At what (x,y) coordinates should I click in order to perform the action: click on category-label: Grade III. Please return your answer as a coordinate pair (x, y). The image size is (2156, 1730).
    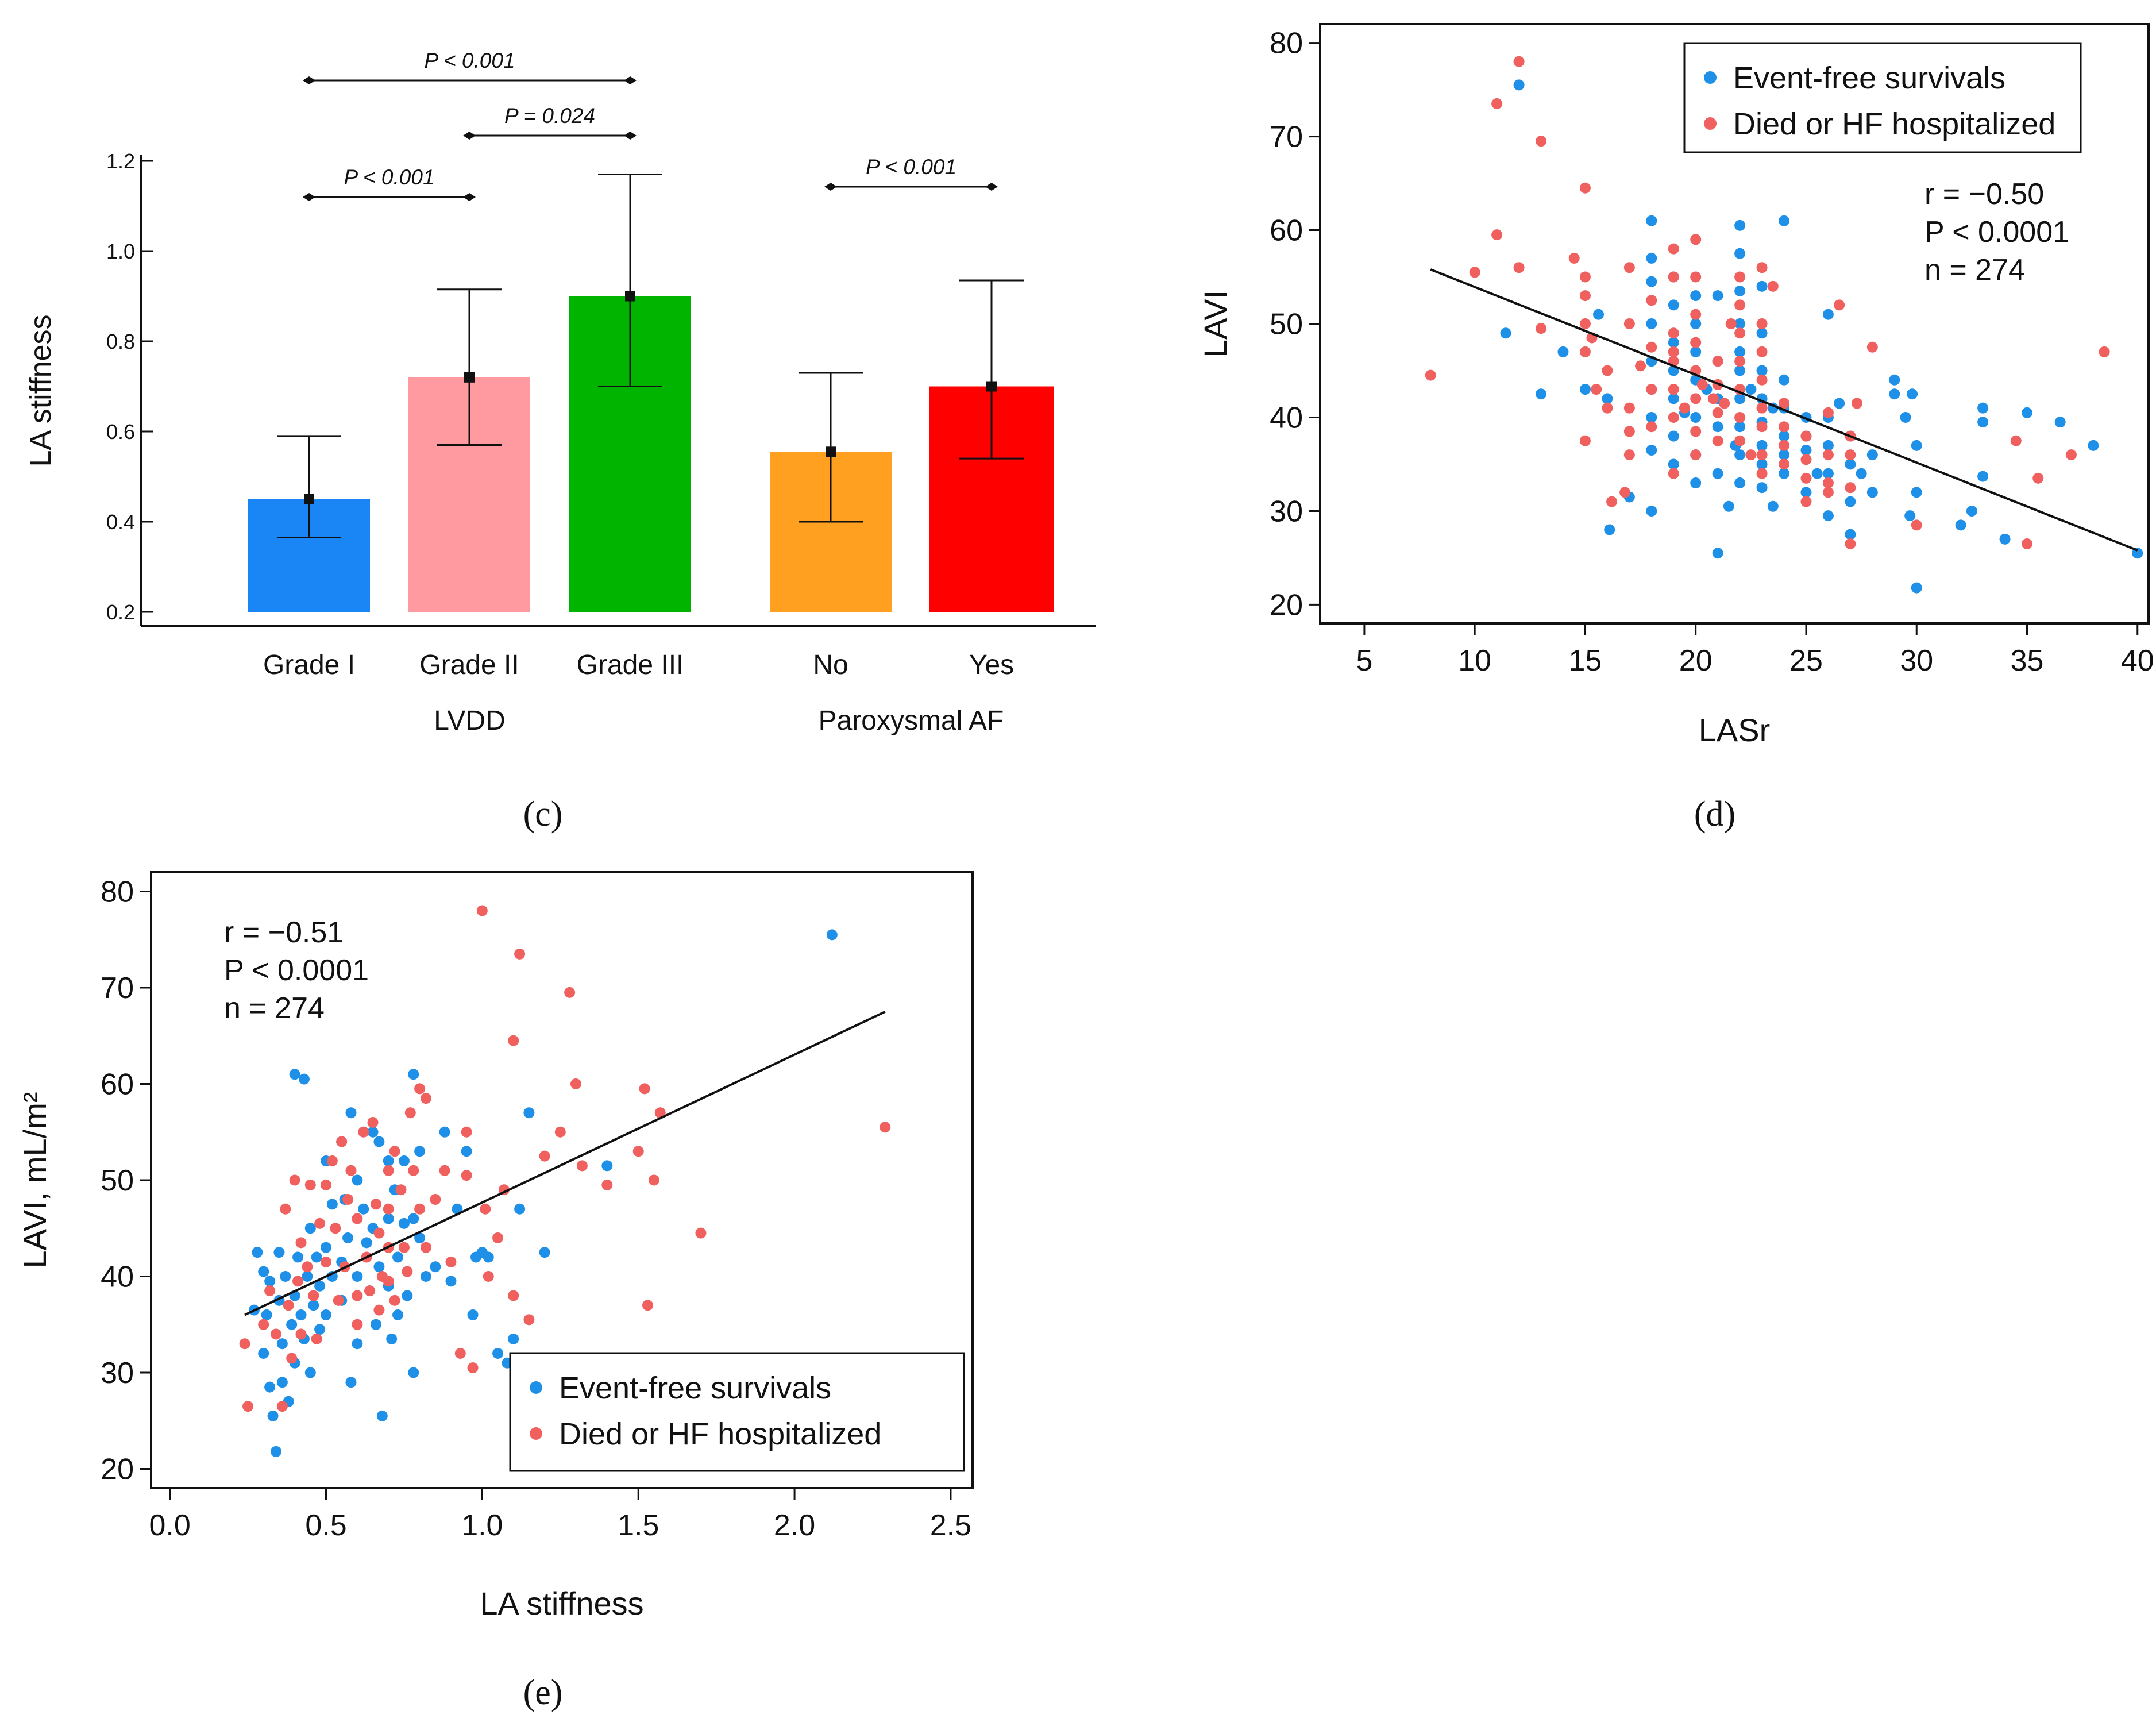
    Looking at the image, I should click on (630, 665).